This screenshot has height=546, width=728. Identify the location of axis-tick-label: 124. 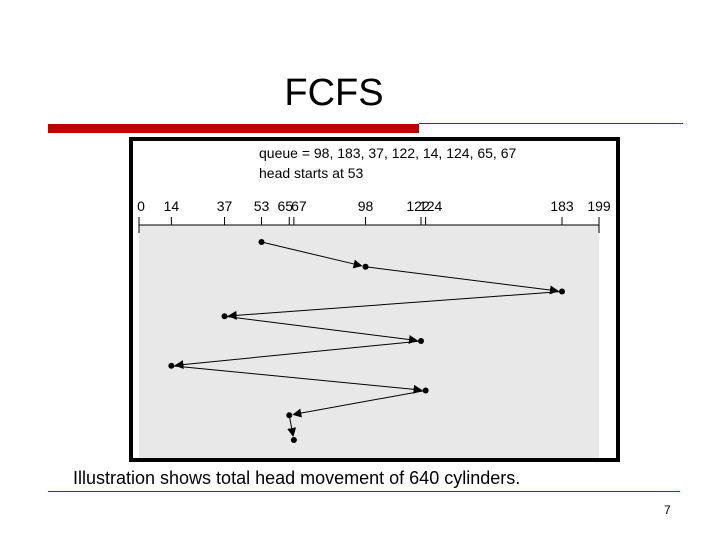
(431, 206).